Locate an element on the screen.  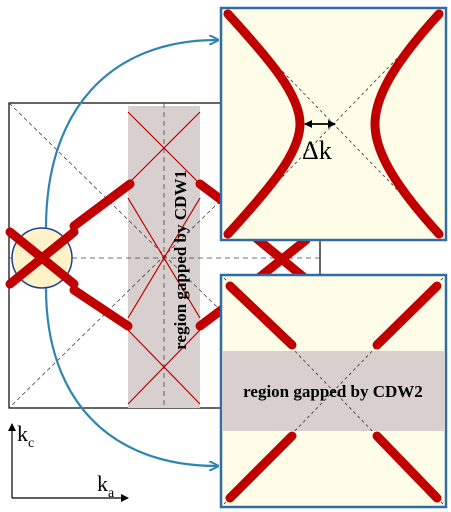
zoom-arrow-bottom is located at coordinates (130, 376).